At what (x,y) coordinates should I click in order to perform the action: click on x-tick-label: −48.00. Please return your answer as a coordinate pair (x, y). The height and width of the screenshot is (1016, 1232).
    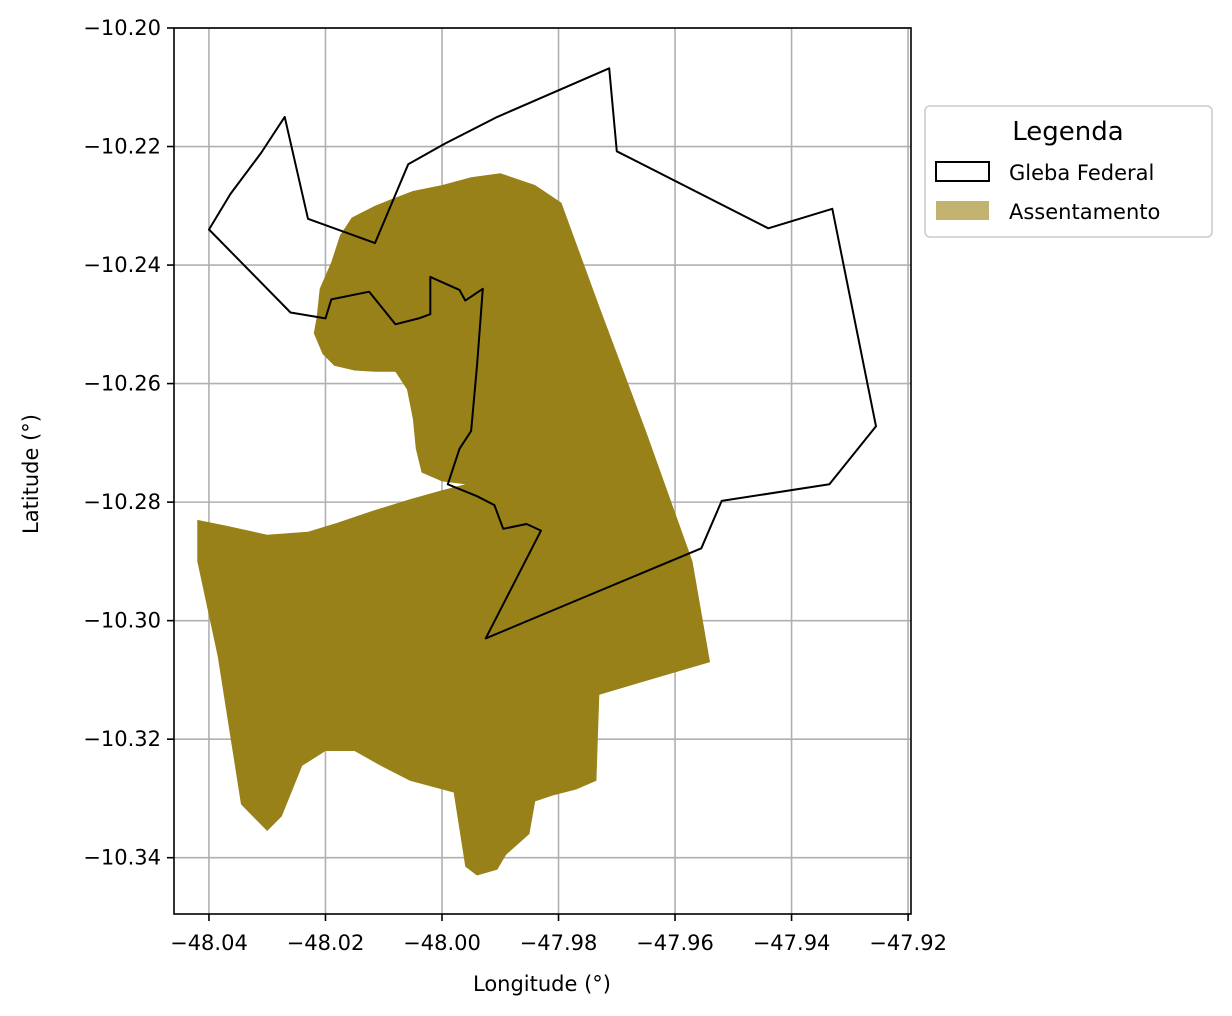
    Looking at the image, I should click on (442, 943).